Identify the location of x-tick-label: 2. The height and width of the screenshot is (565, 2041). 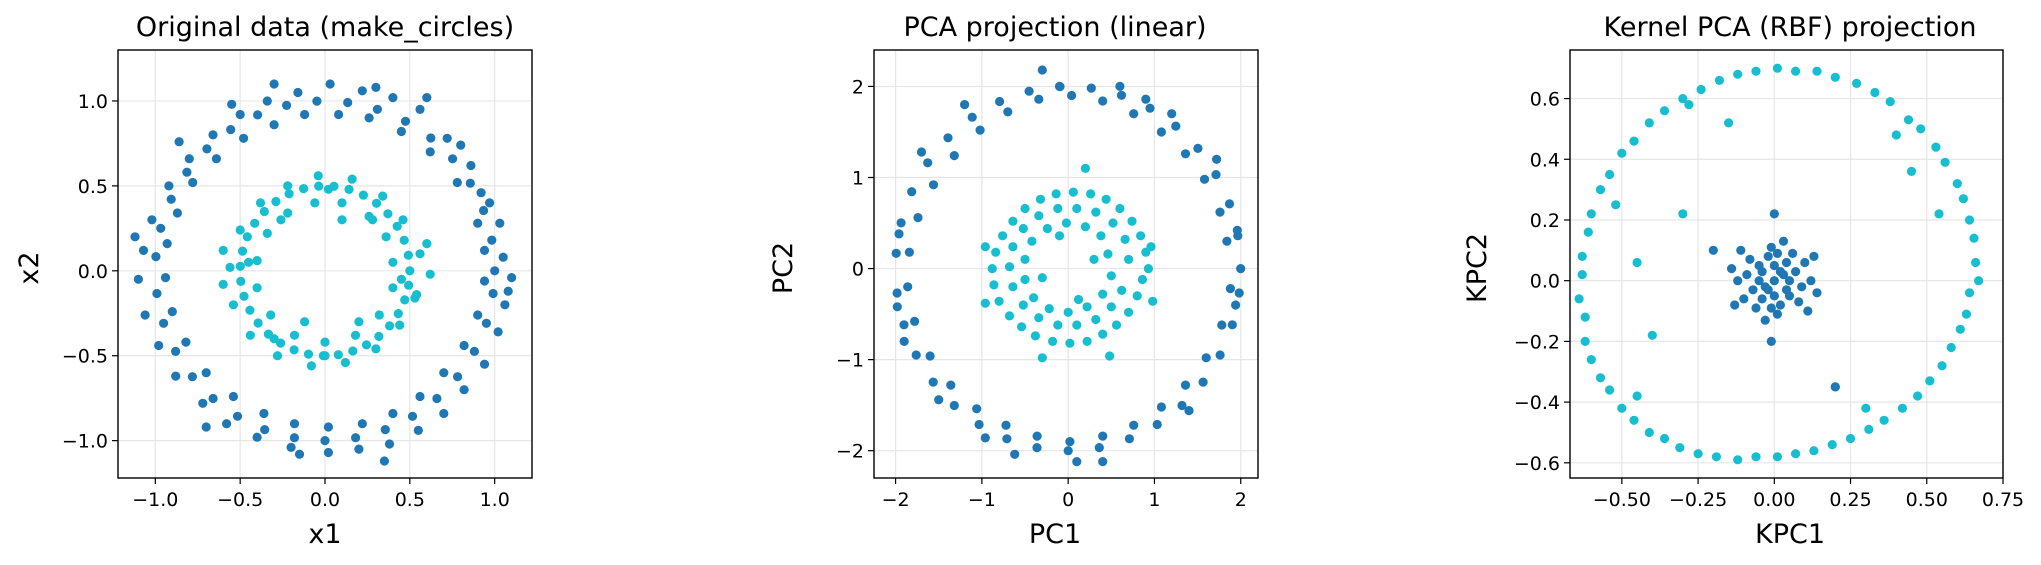
(1241, 500).